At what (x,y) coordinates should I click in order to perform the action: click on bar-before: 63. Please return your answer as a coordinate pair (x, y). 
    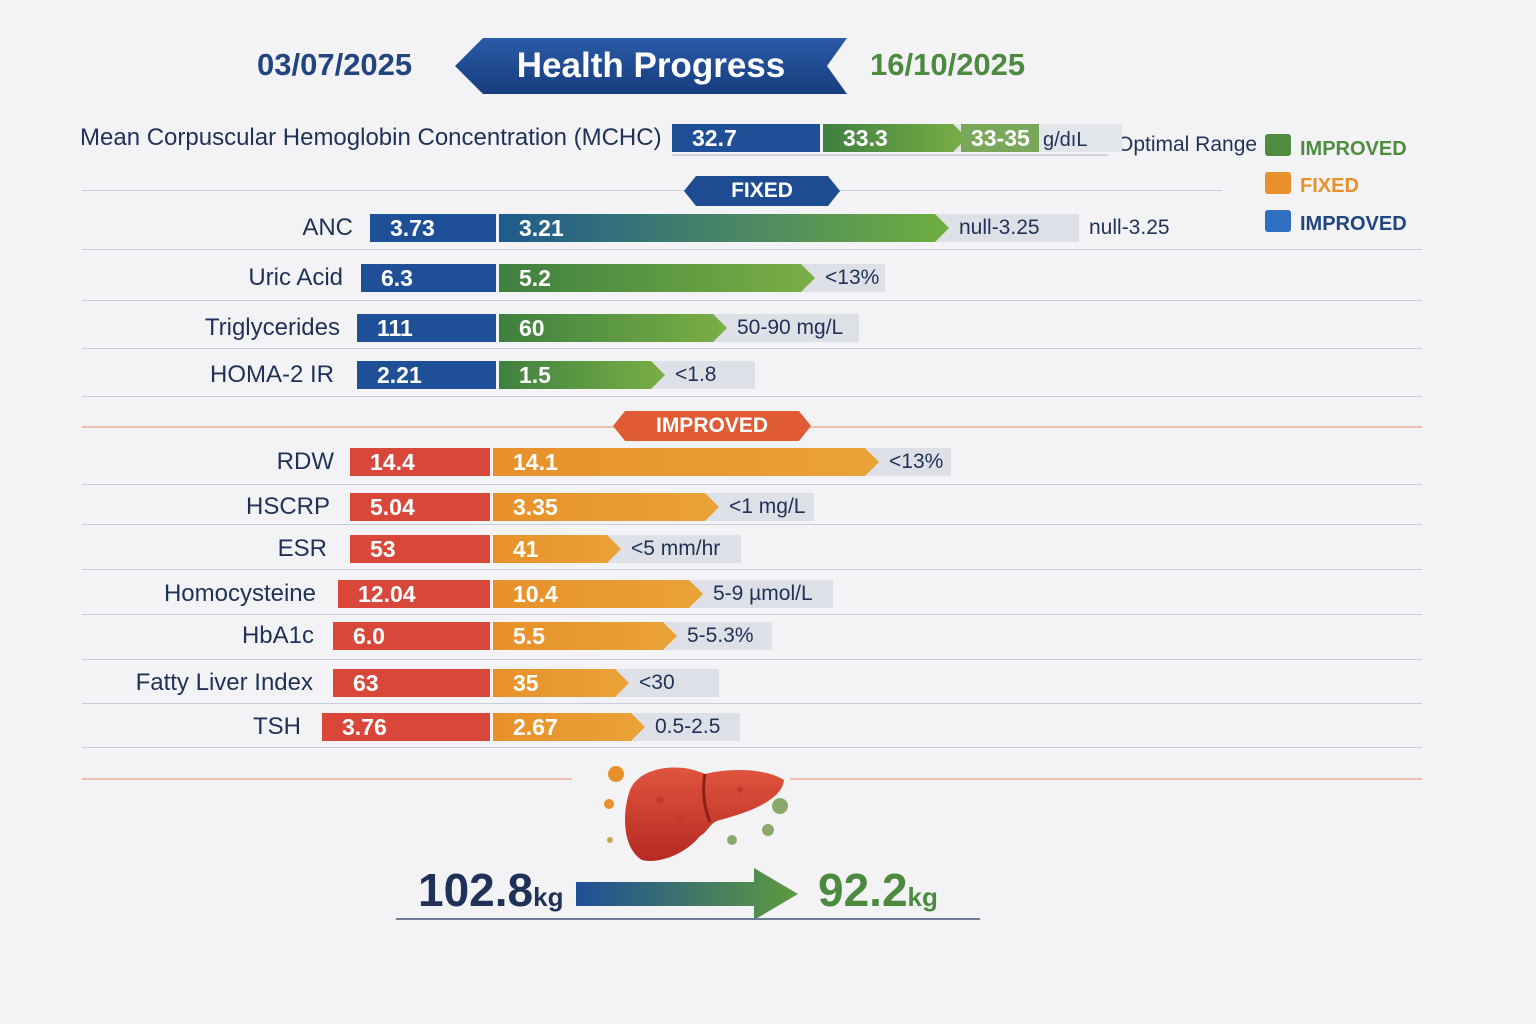
    Looking at the image, I should click on (411, 683).